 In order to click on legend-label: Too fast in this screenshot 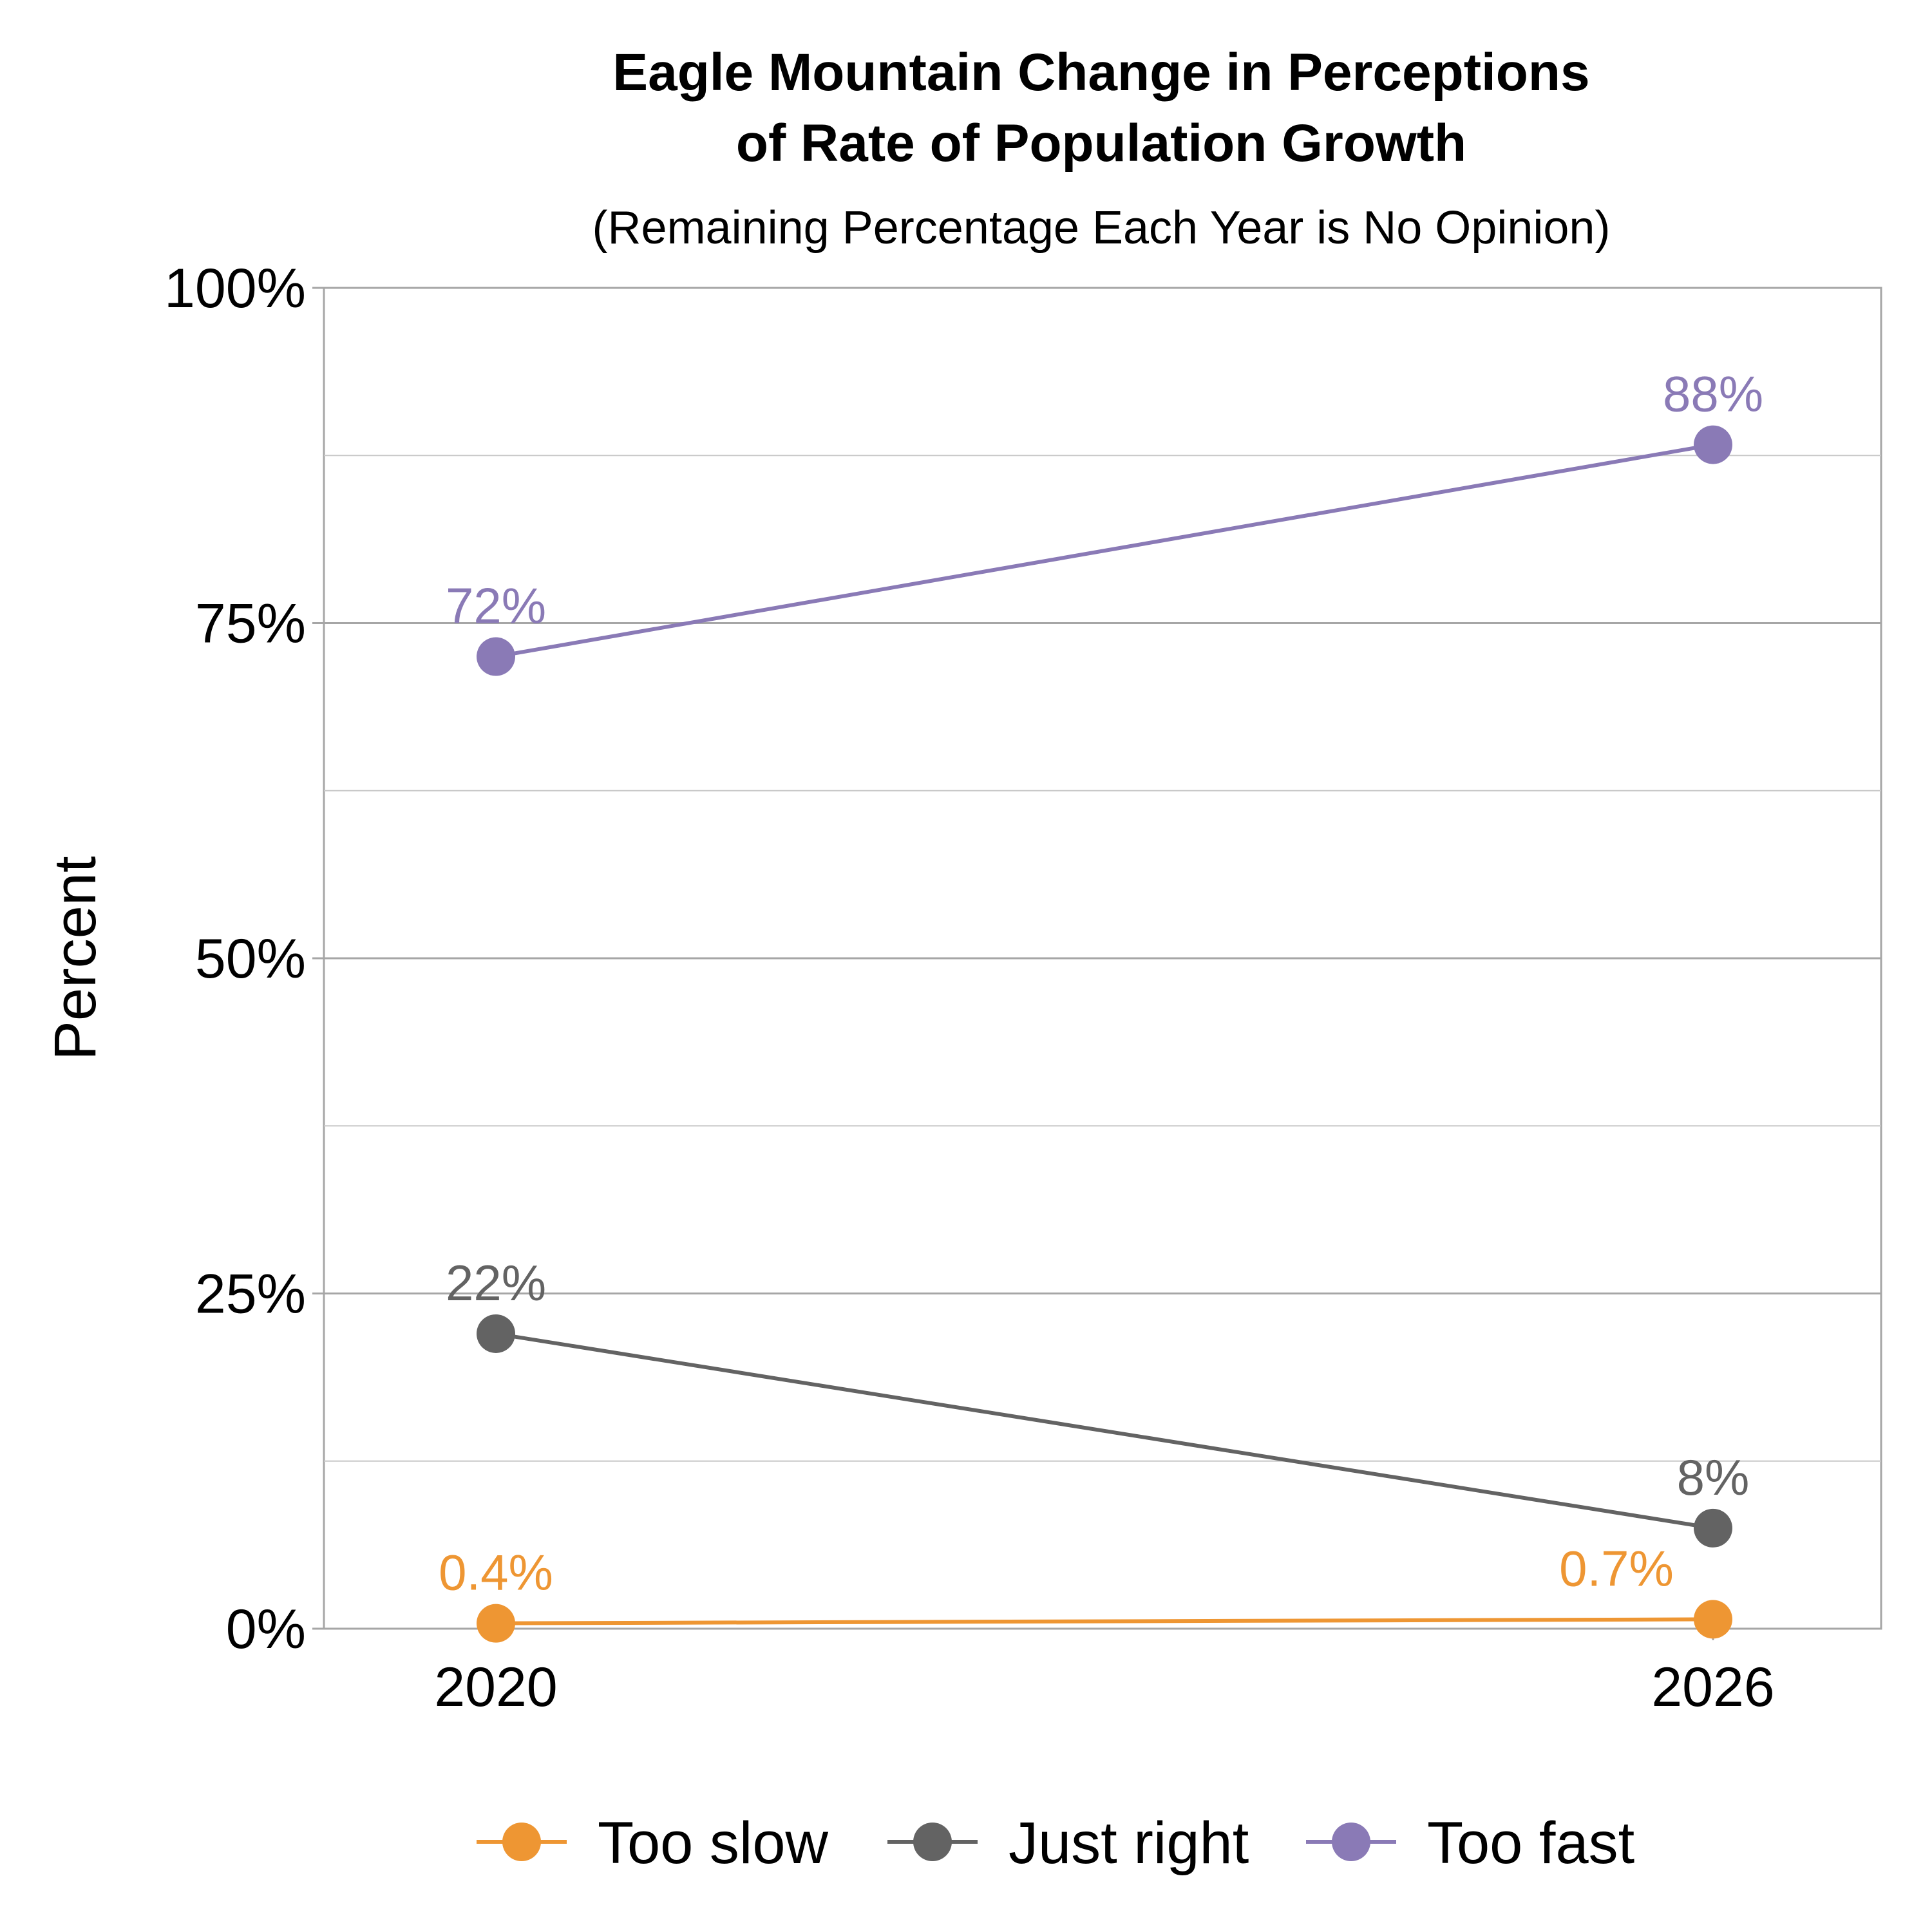, I will do `click(1531, 1843)`.